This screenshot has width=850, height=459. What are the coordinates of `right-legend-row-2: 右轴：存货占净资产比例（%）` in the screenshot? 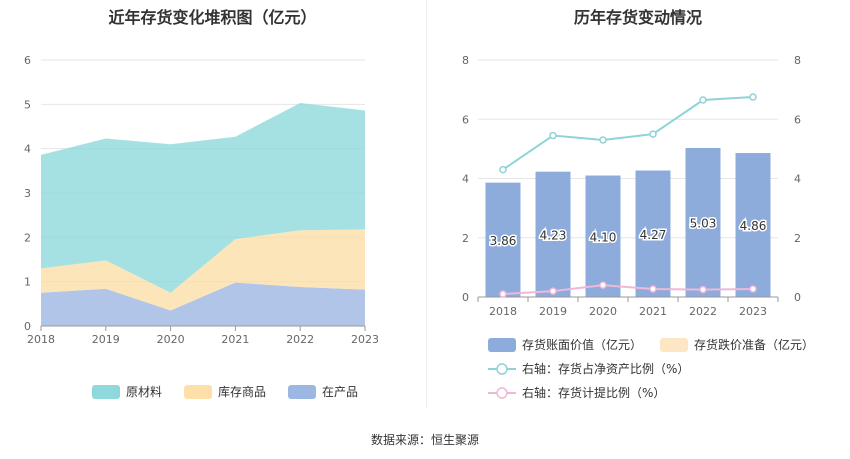 It's located at (588, 368).